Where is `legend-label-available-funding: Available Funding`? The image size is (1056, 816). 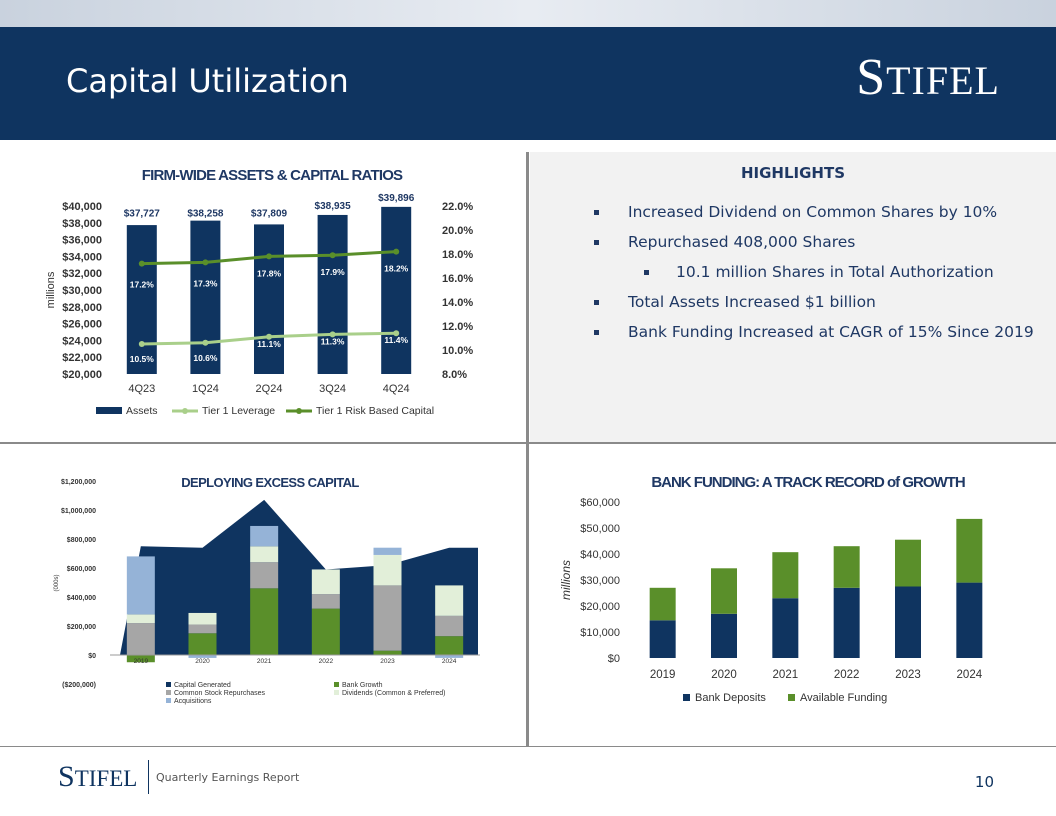 legend-label-available-funding: Available Funding is located at coordinates (843, 698).